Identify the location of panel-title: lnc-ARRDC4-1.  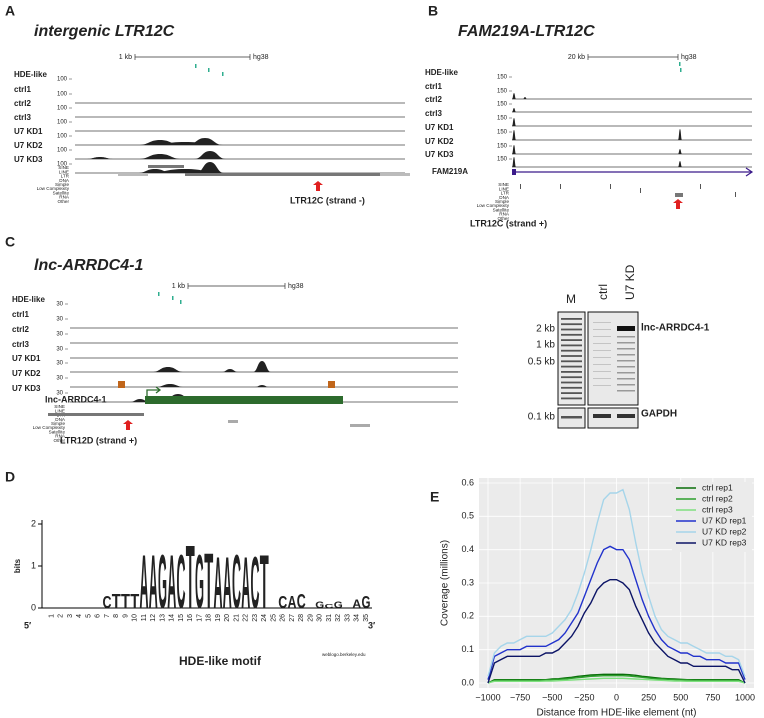
(88, 265).